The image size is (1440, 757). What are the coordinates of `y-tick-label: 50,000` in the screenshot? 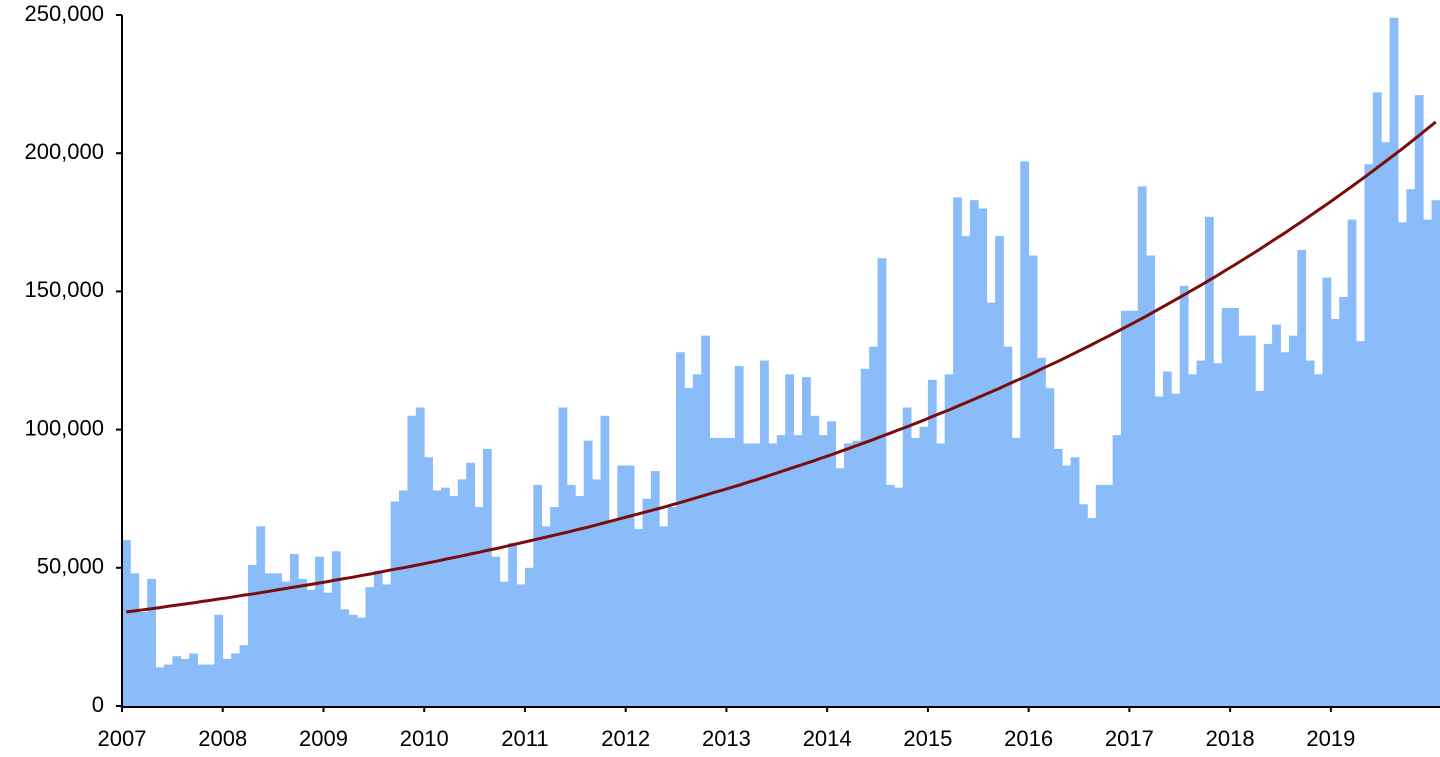 It's located at (70, 566).